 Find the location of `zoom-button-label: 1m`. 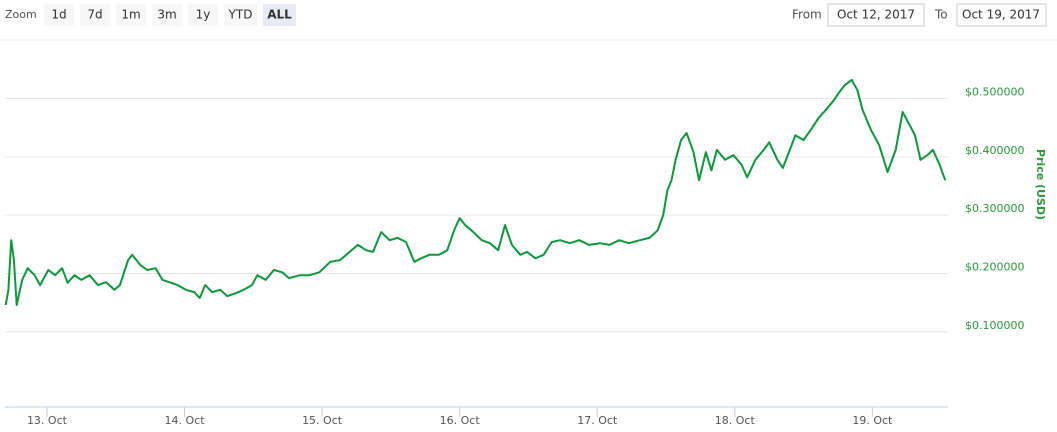

zoom-button-label: 1m is located at coordinates (130, 15).